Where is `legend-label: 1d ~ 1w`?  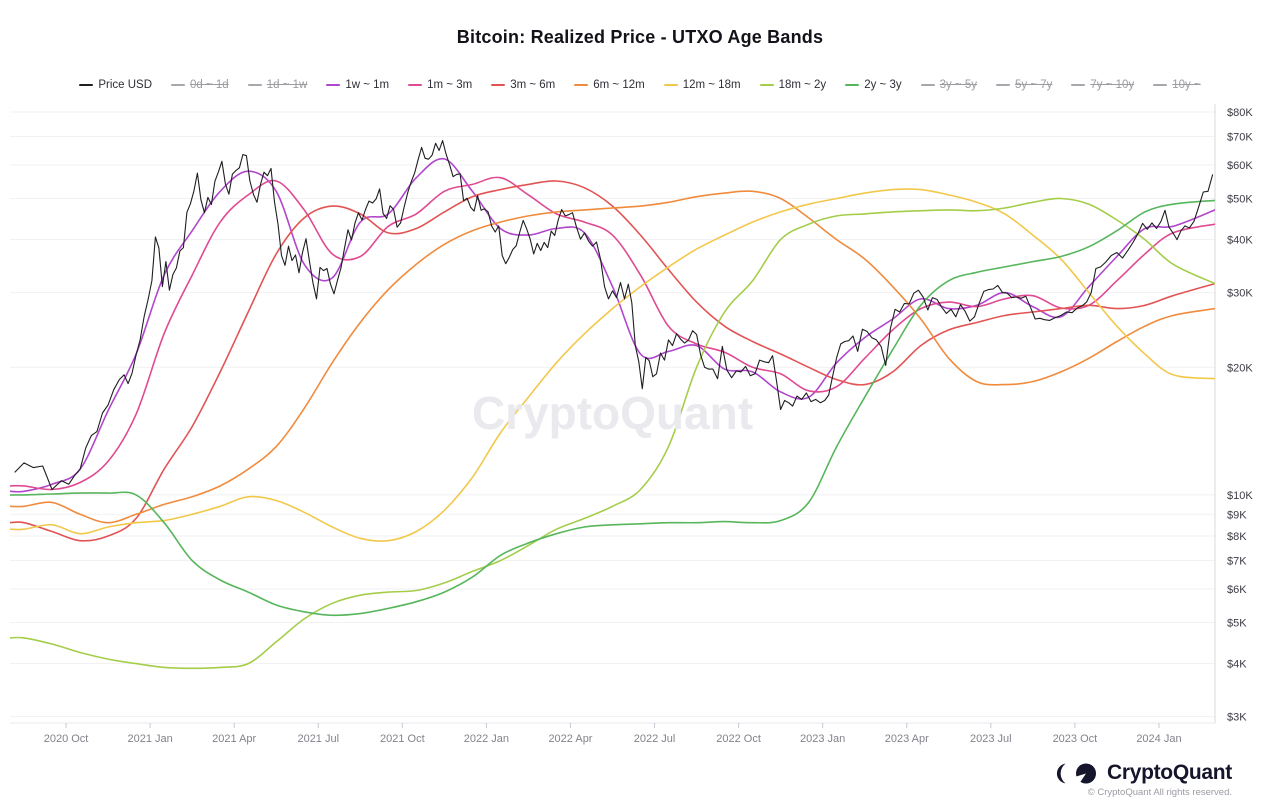
legend-label: 1d ~ 1w is located at coordinates (287, 85).